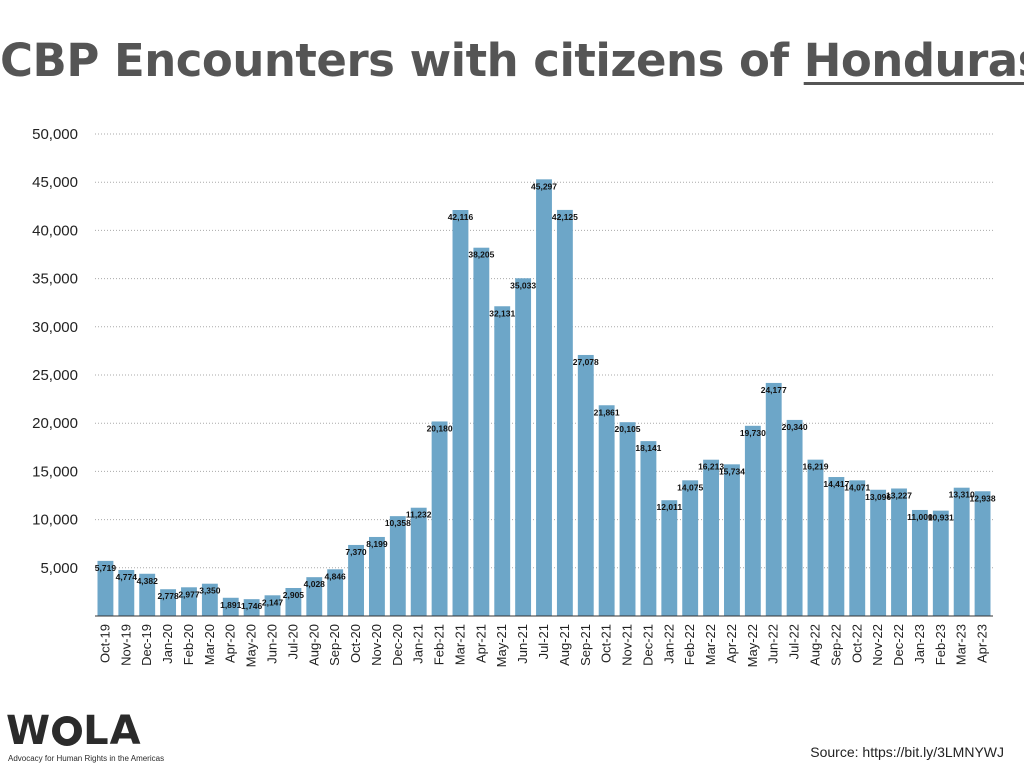 Image resolution: width=1024 pixels, height=768 pixels. I want to click on data-label: 11,232, so click(419, 515).